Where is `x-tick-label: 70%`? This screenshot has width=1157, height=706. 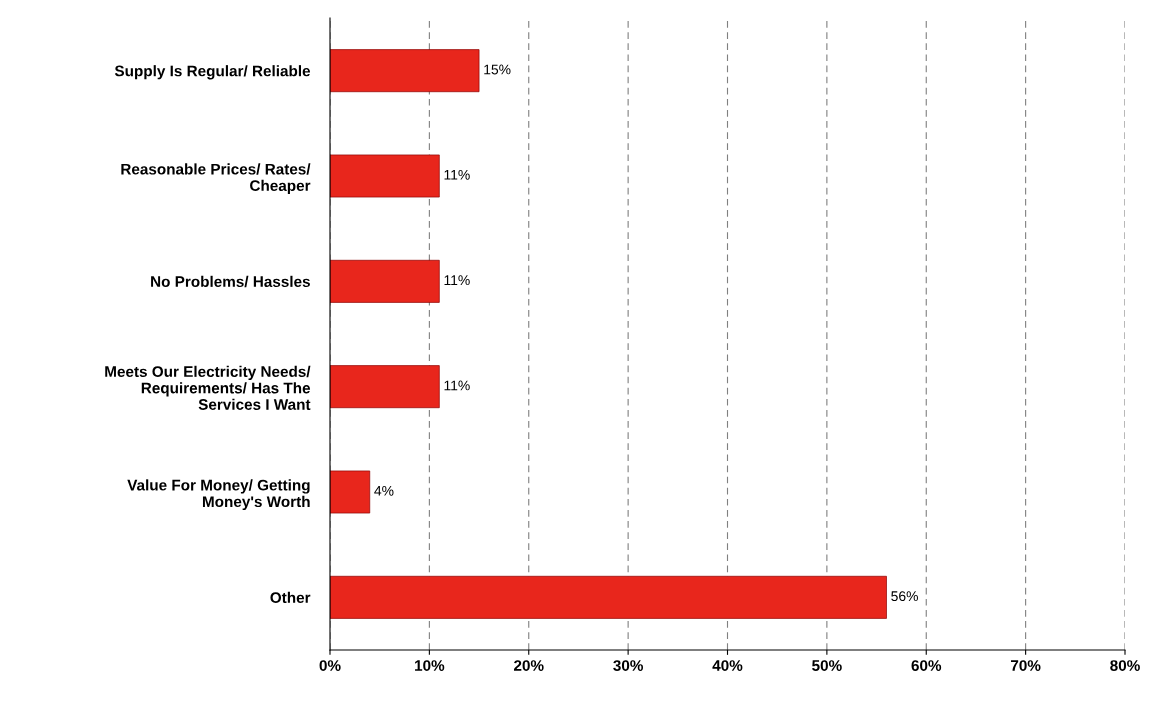
x-tick-label: 70% is located at coordinates (1025, 665).